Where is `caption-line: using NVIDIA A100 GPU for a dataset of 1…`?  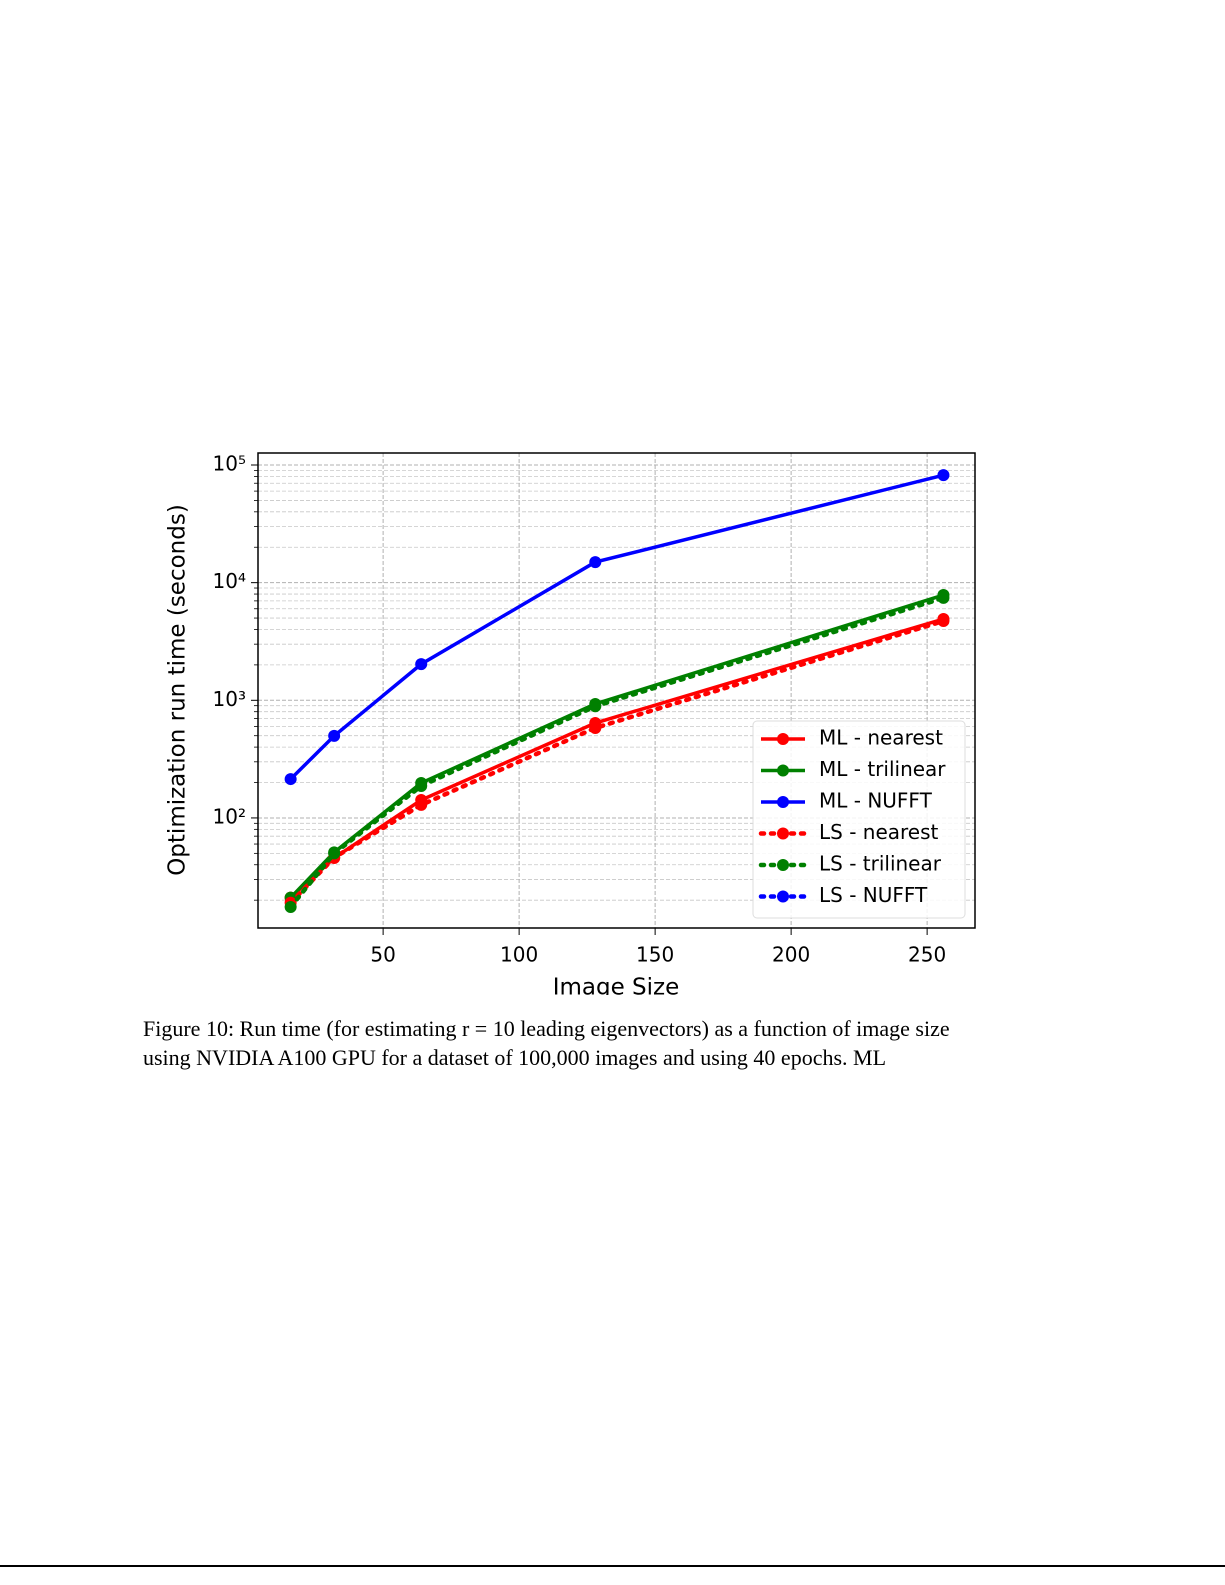
caption-line: using NVIDIA A100 GPU for a dataset of 1… is located at coordinates (514, 1057).